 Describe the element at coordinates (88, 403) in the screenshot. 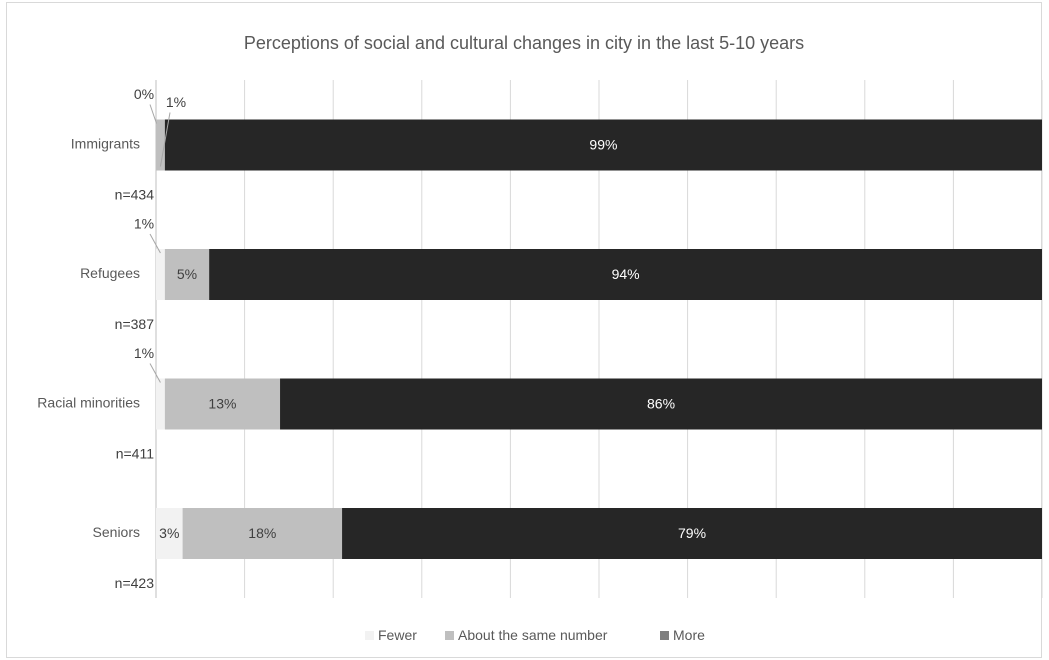

I see `category-label: Racial minorities` at that location.